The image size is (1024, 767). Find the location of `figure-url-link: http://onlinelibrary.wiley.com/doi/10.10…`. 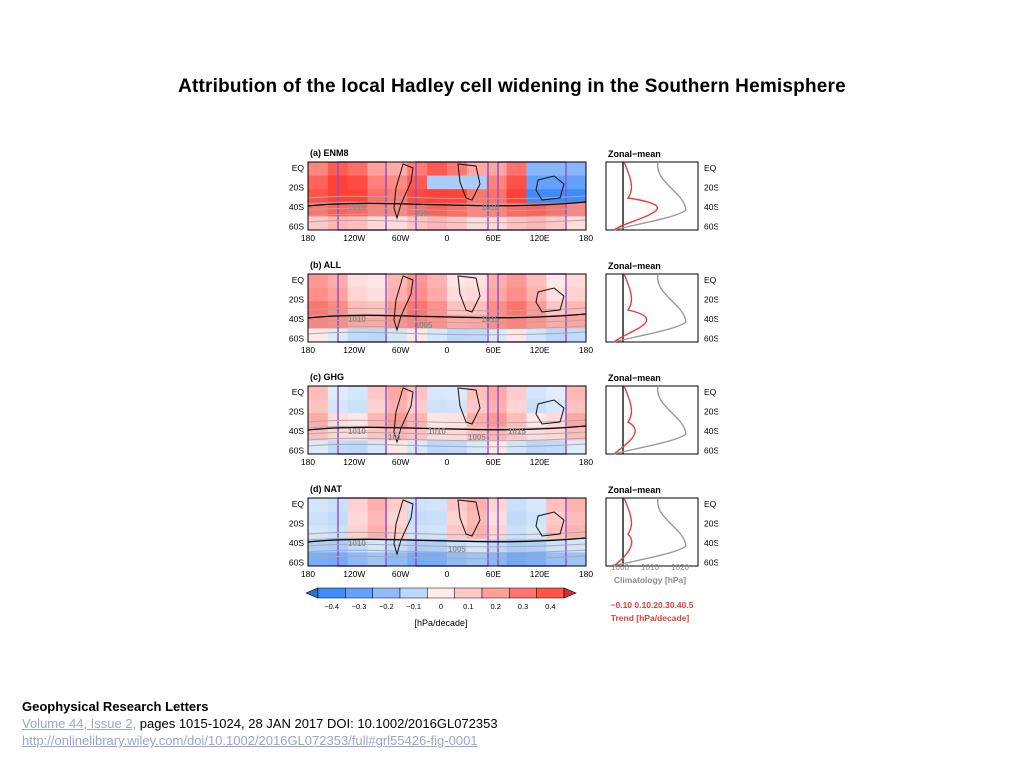

figure-url-link: http://onlinelibrary.wiley.com/doi/10.10… is located at coordinates (250, 740).